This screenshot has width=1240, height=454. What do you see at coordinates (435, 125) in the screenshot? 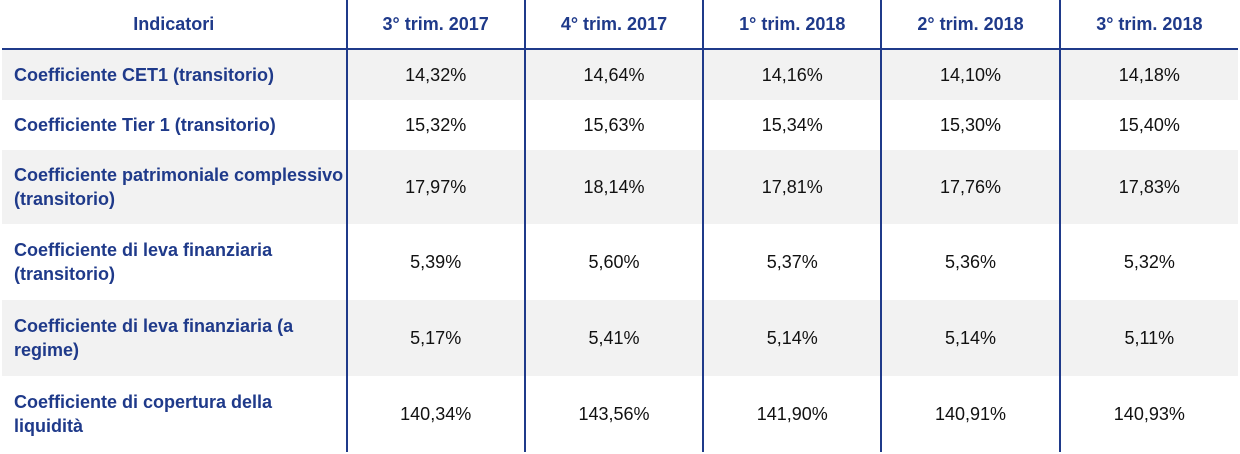
I see `table-cell: 15,32%` at bounding box center [435, 125].